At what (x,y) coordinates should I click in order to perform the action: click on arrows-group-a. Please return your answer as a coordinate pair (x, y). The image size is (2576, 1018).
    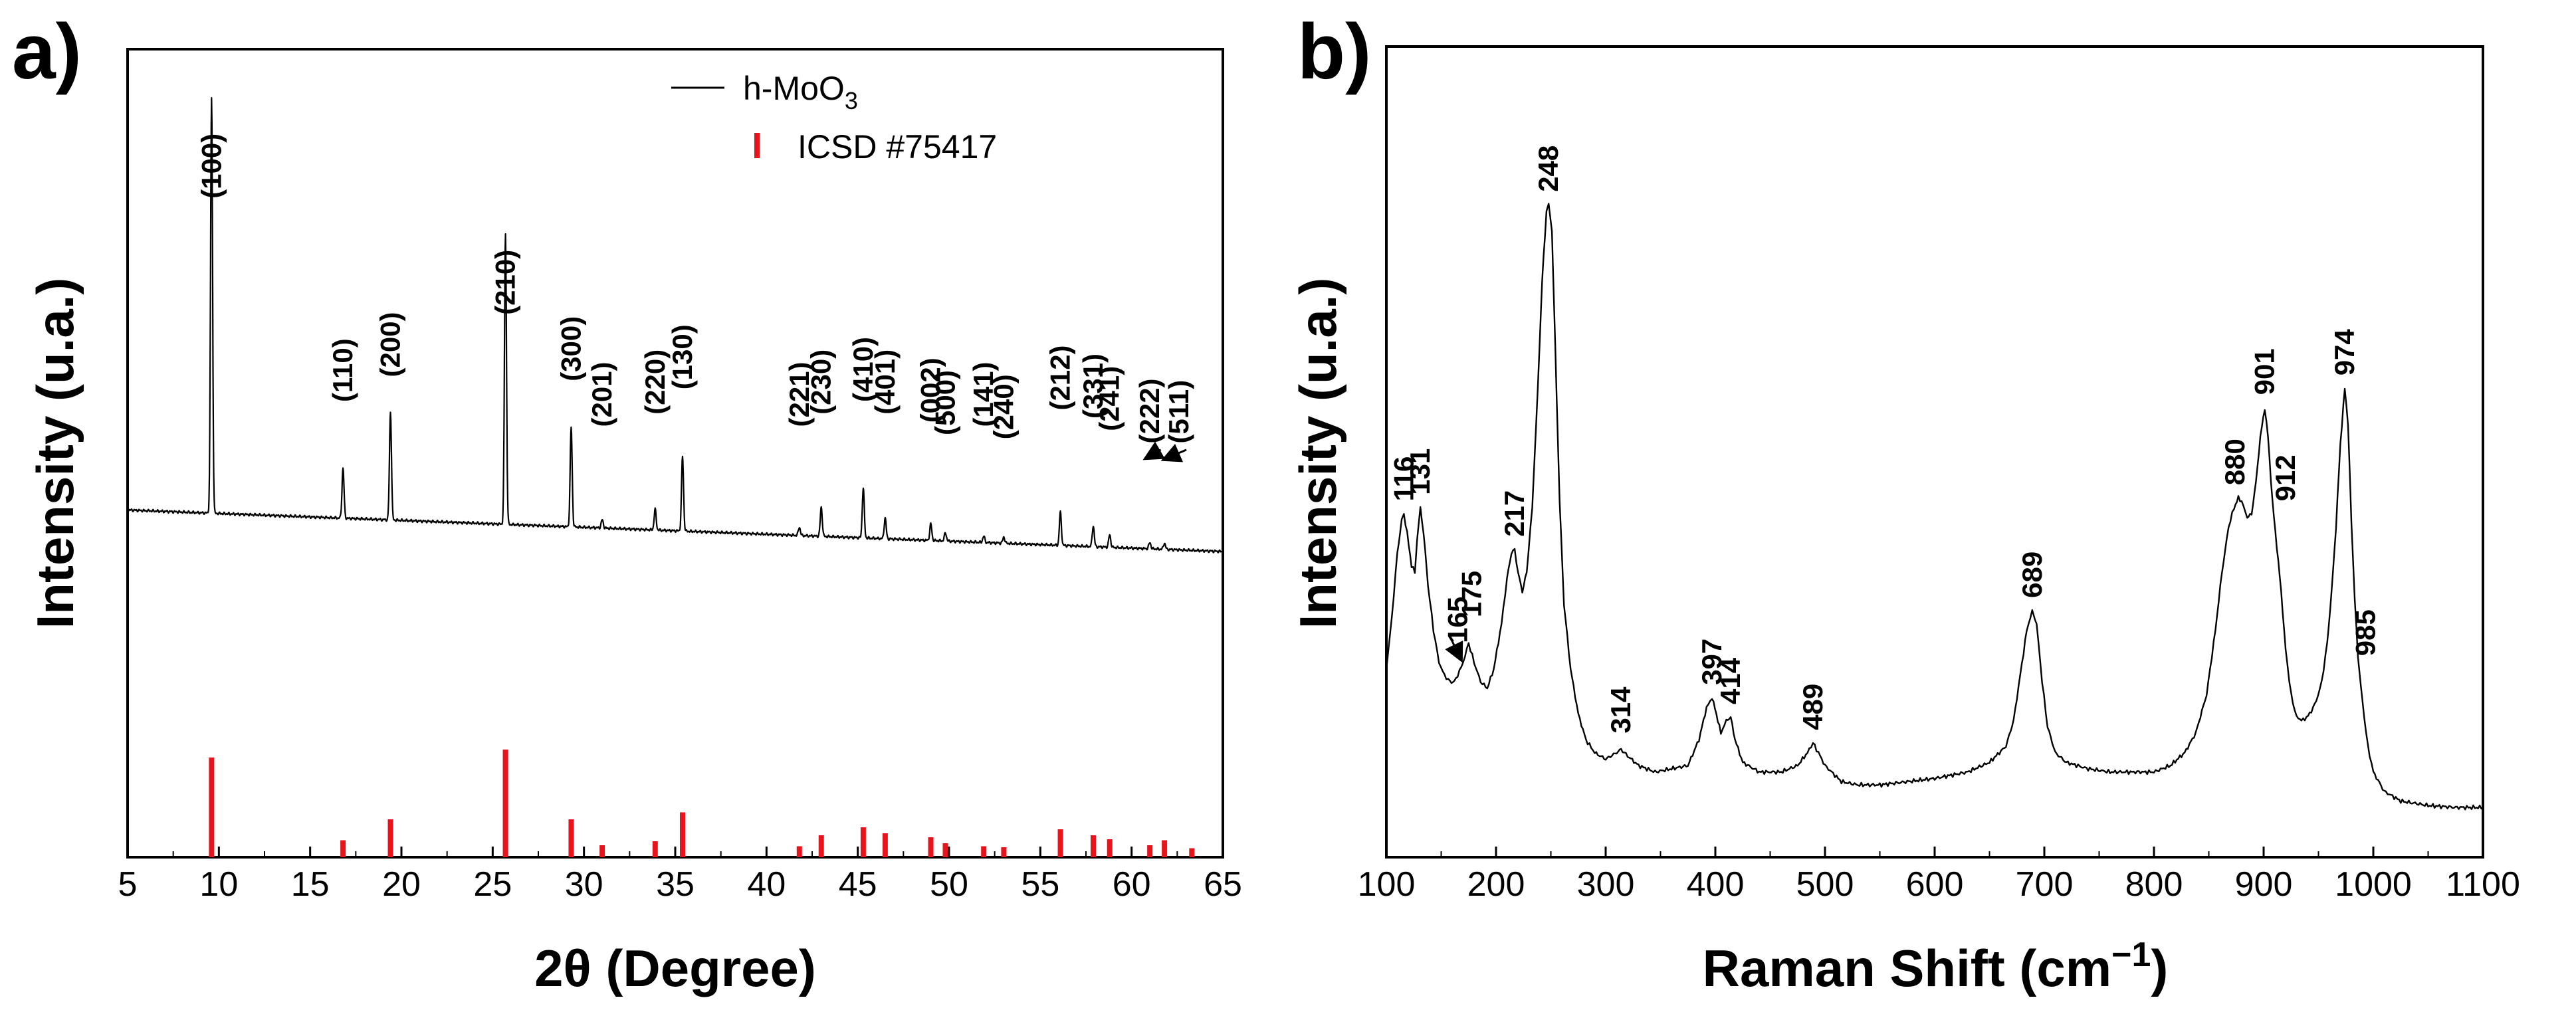
    Looking at the image, I should click on (1164, 452).